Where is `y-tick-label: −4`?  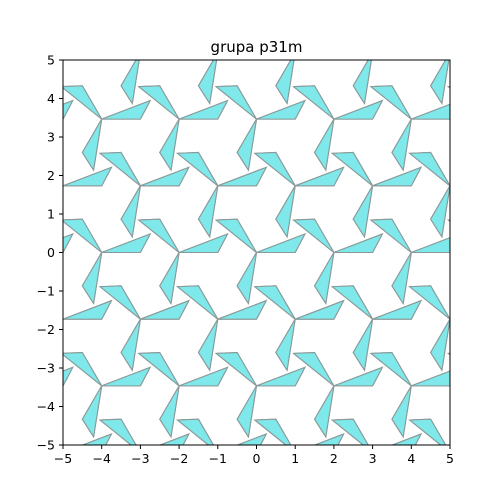 y-tick-label: −4 is located at coordinates (46, 406).